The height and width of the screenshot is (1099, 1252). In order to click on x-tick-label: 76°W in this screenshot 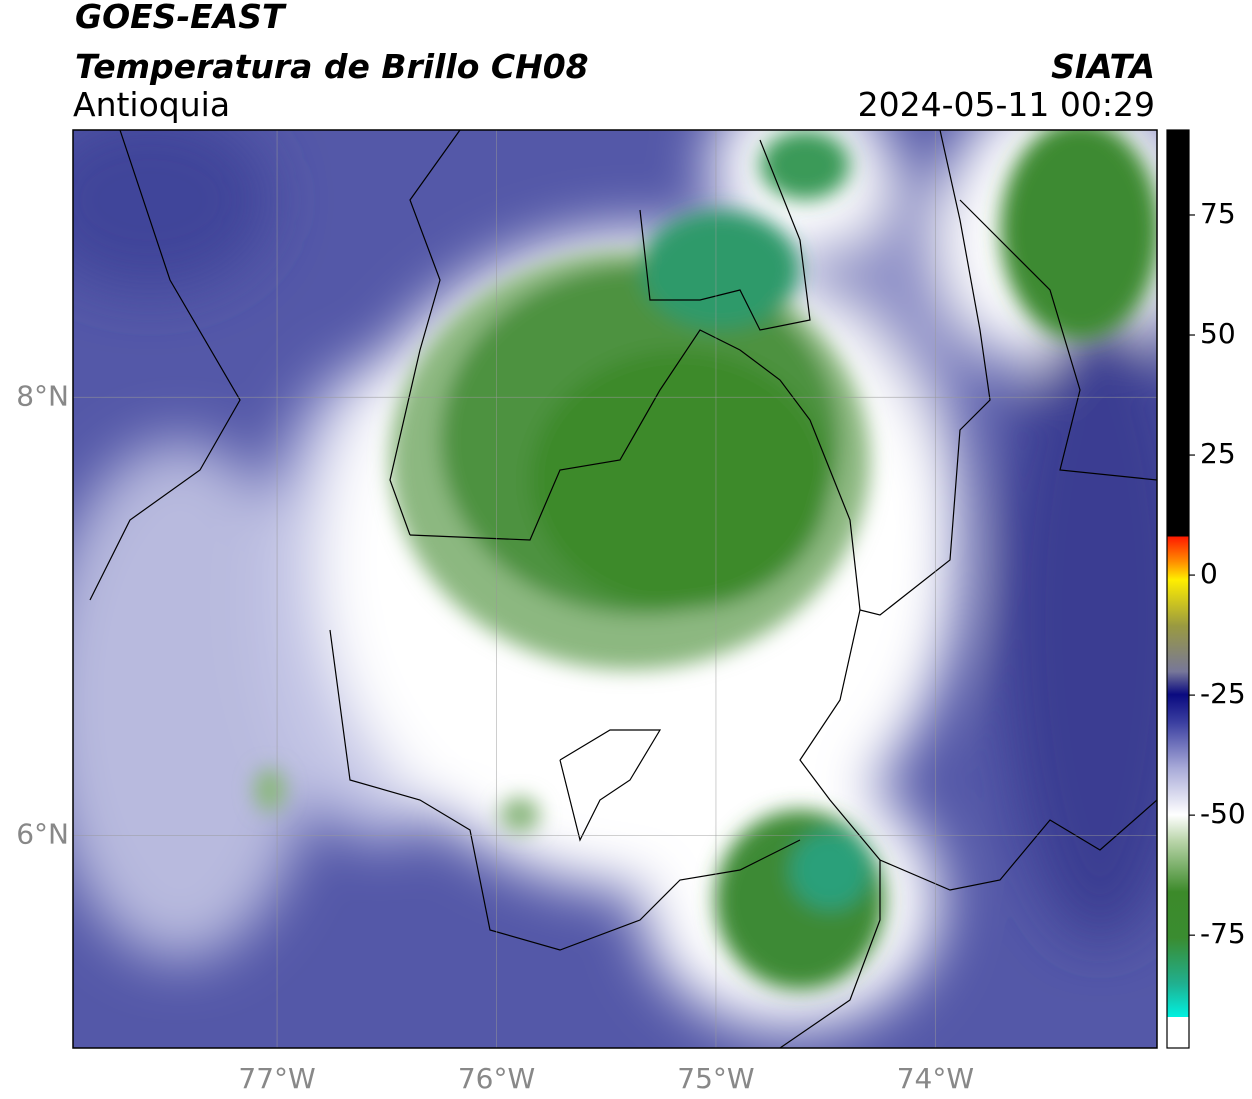, I will do `click(496, 1078)`.